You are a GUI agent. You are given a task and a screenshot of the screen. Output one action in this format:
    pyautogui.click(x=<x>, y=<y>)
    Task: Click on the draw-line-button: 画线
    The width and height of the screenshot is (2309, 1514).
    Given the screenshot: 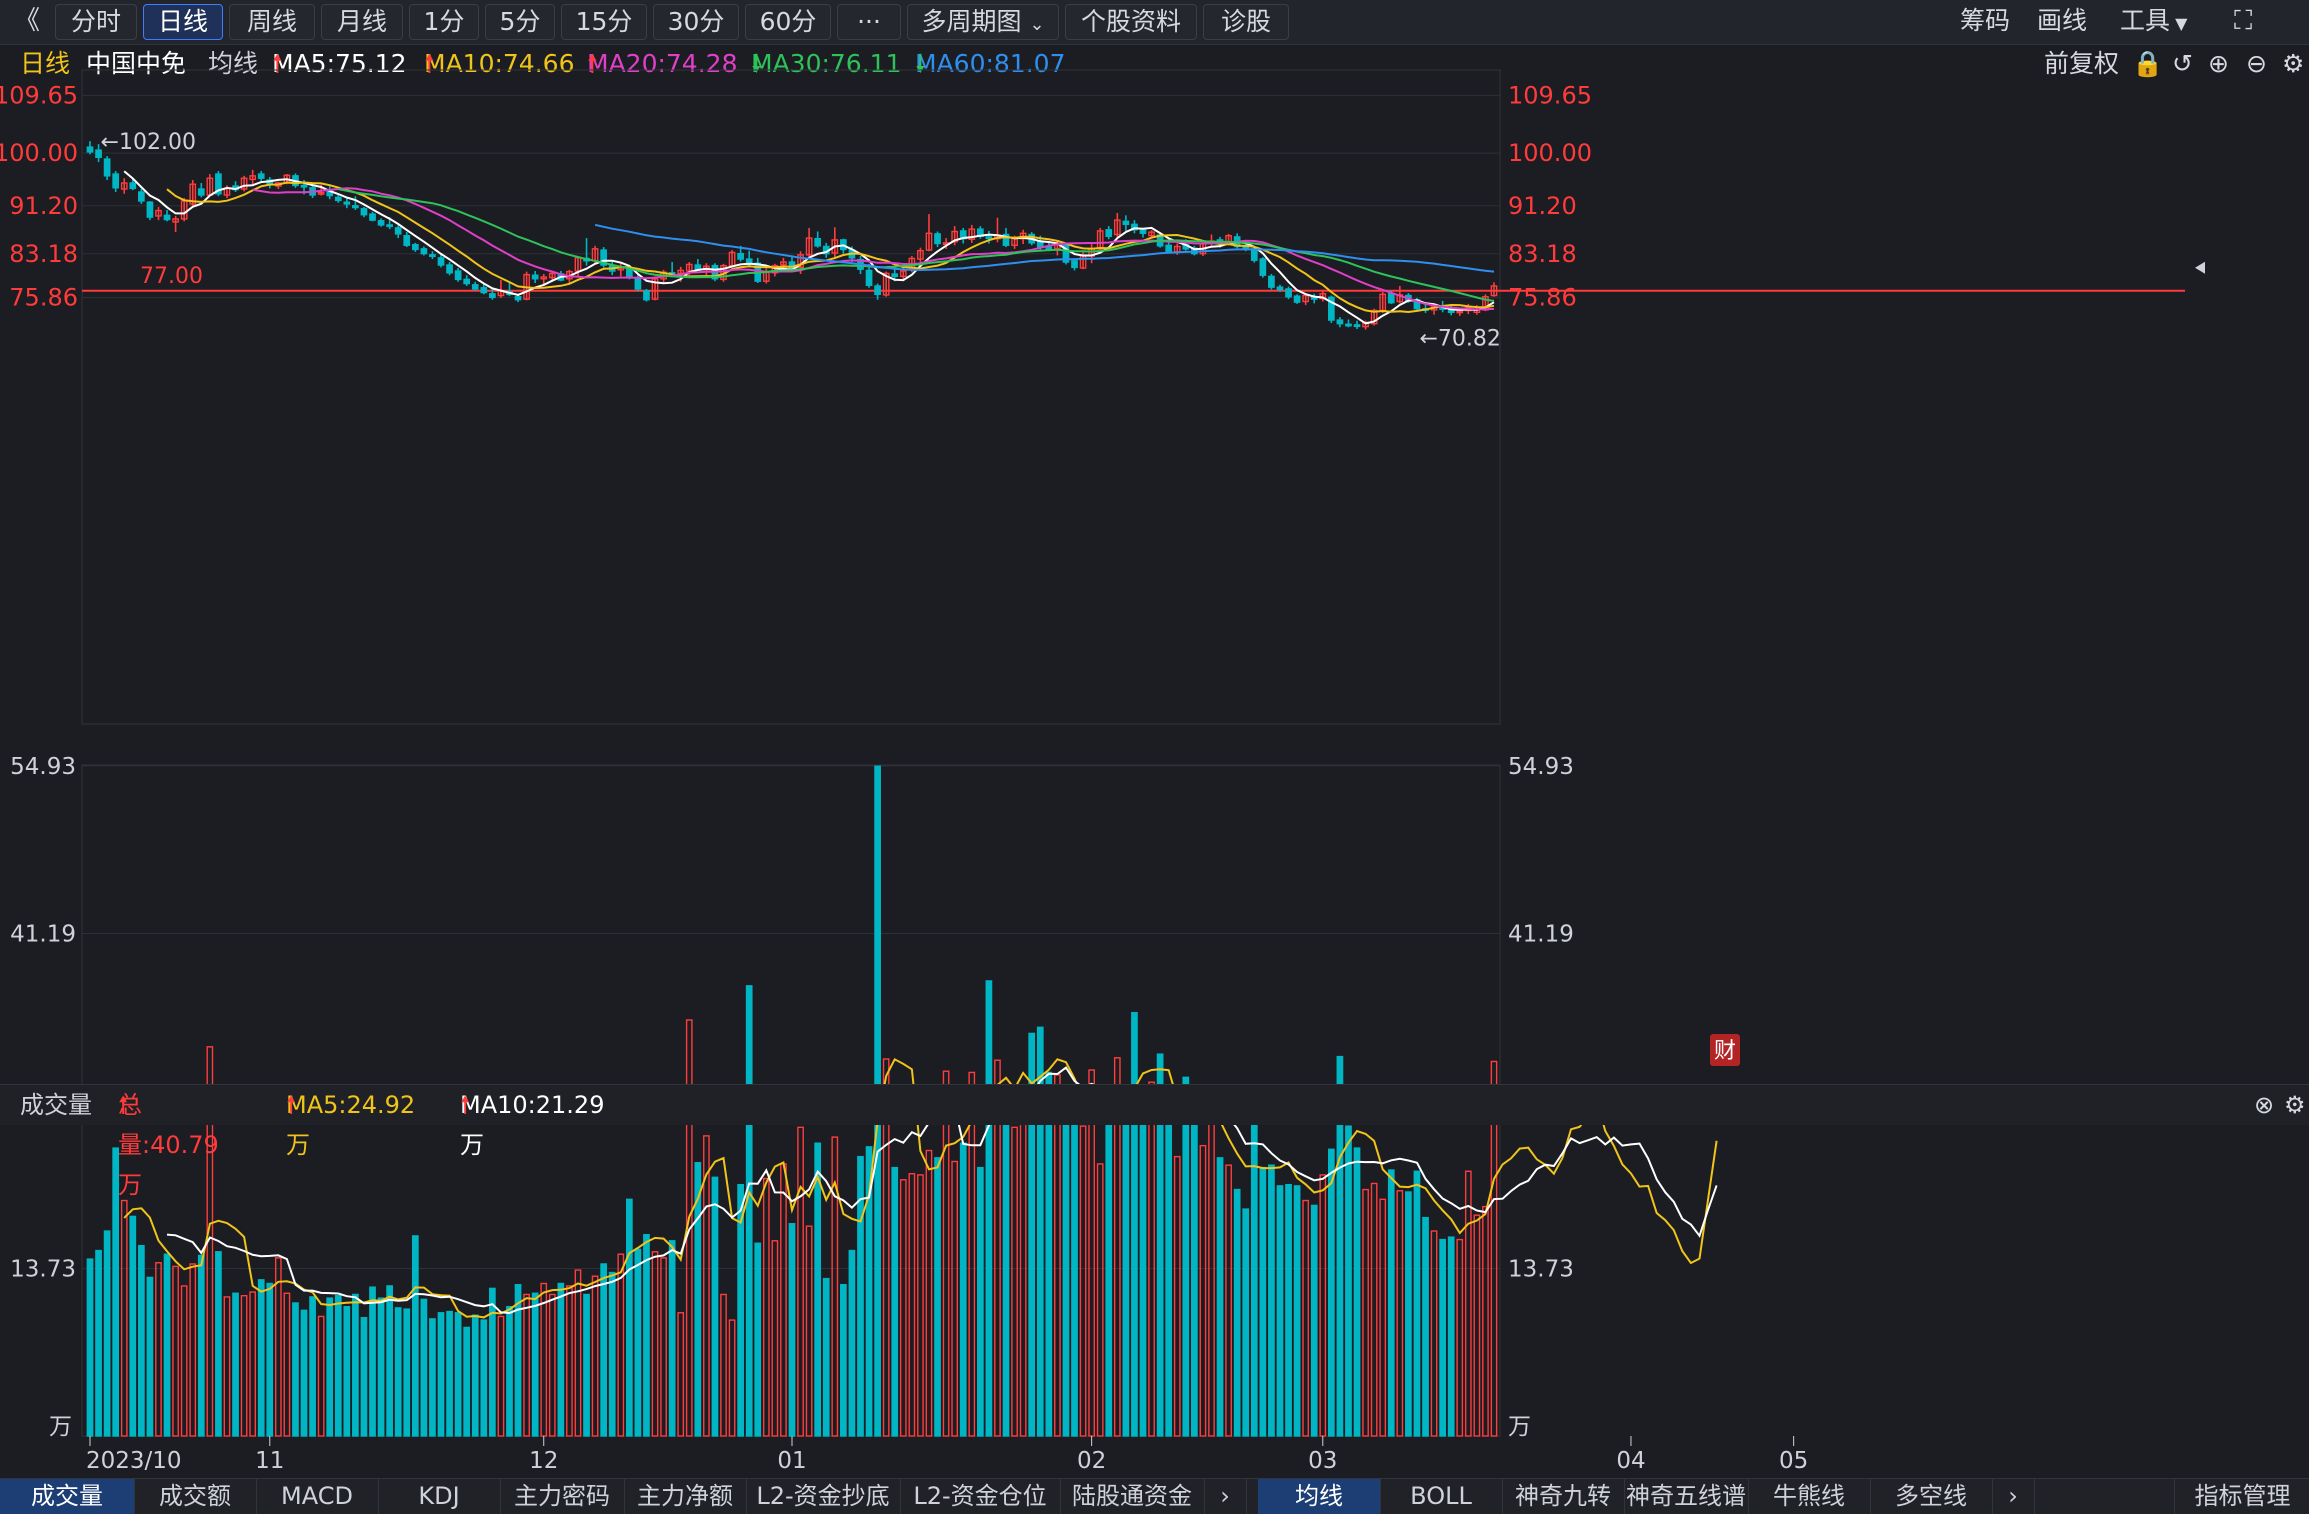 What is the action you would take?
    pyautogui.click(x=2062, y=20)
    